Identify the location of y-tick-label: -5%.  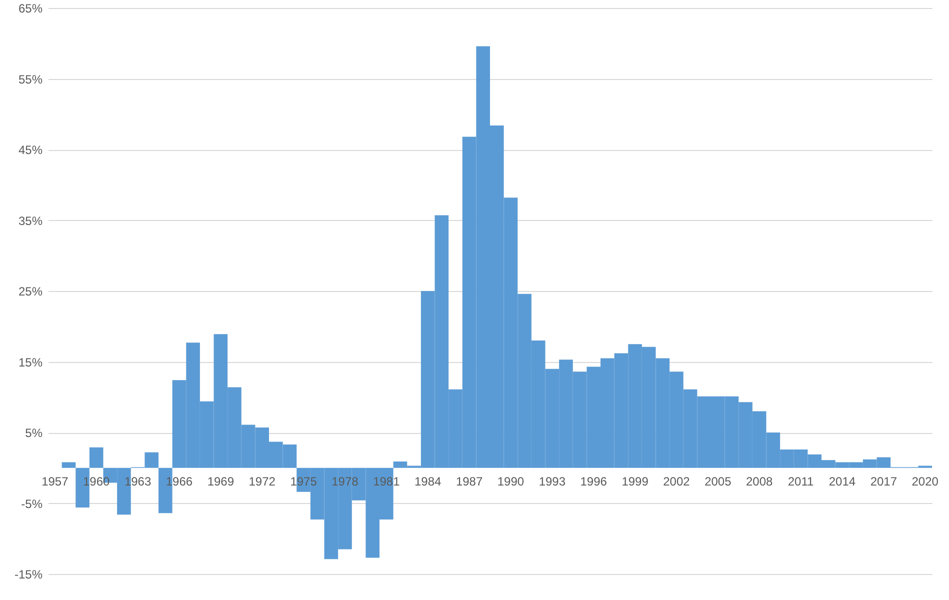
(32, 503).